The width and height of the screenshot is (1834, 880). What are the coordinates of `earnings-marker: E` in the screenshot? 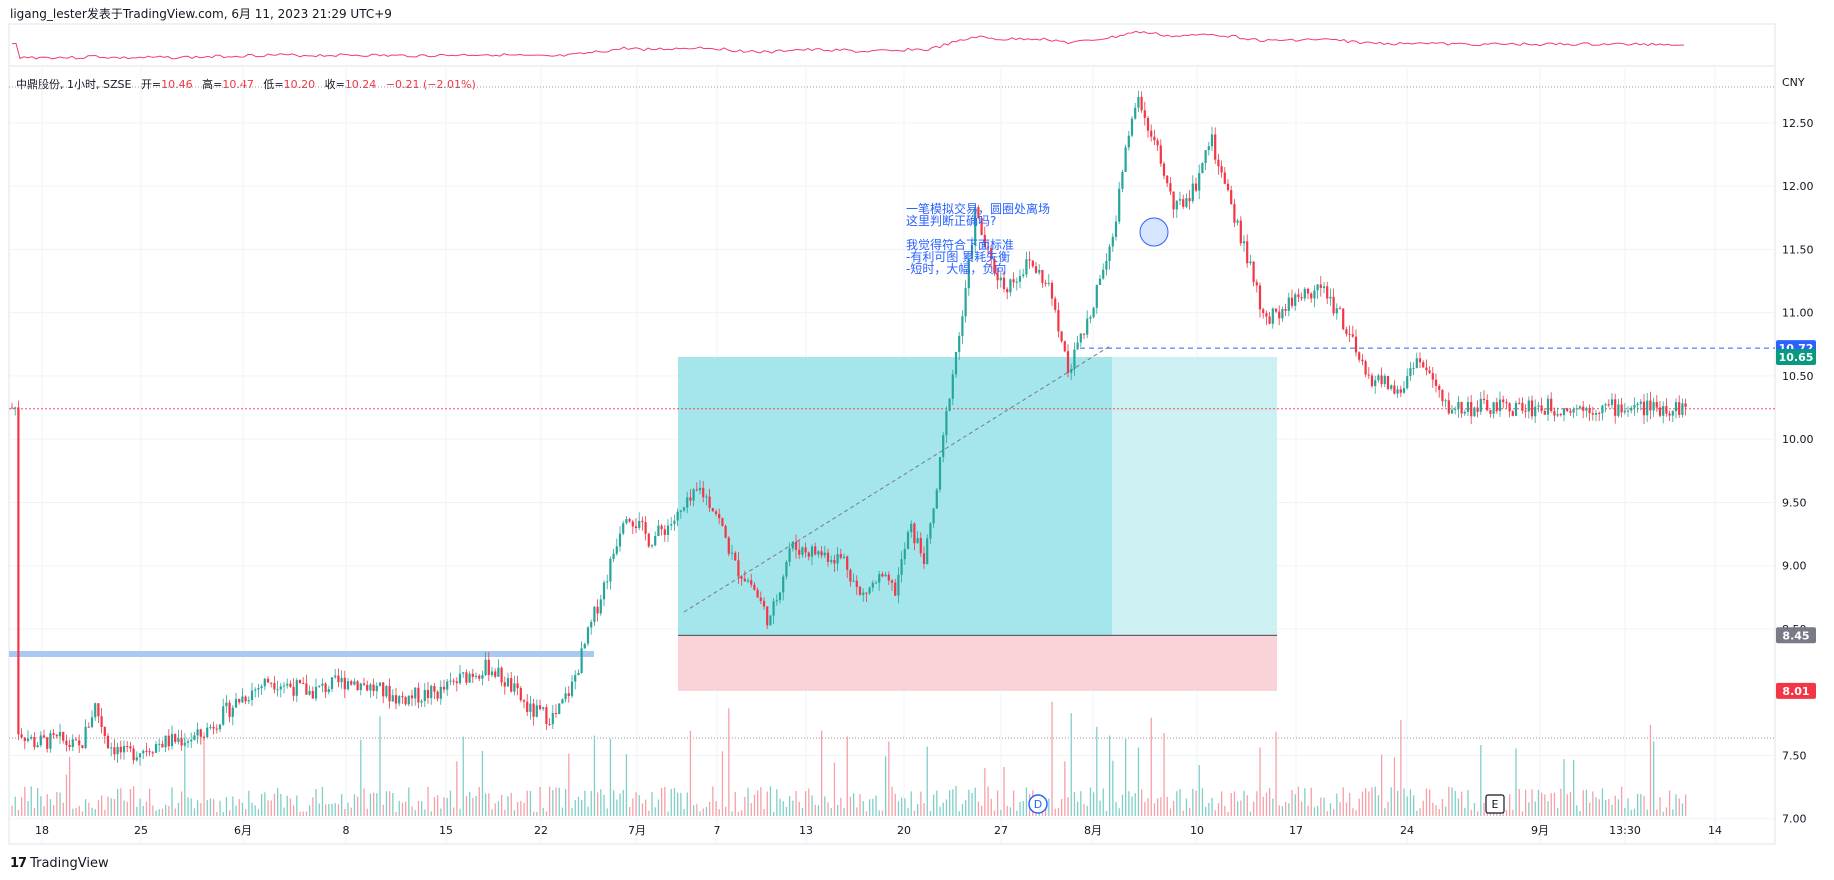 It's located at (1495, 804).